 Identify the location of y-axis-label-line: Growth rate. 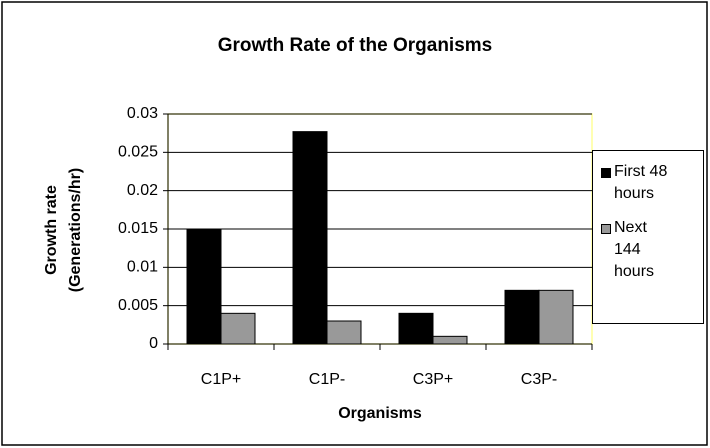
(51, 230).